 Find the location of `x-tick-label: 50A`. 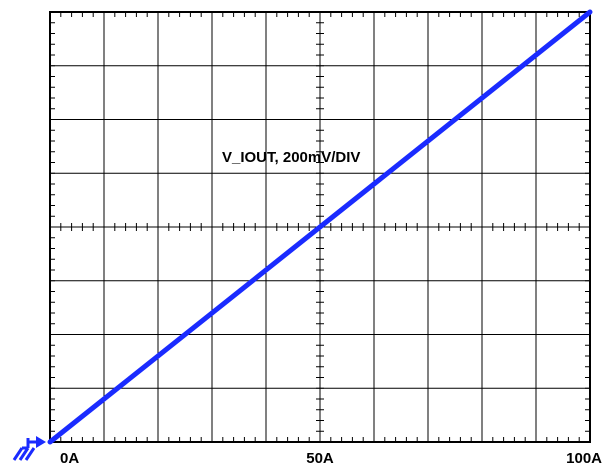

x-tick-label: 50A is located at coordinates (320, 458).